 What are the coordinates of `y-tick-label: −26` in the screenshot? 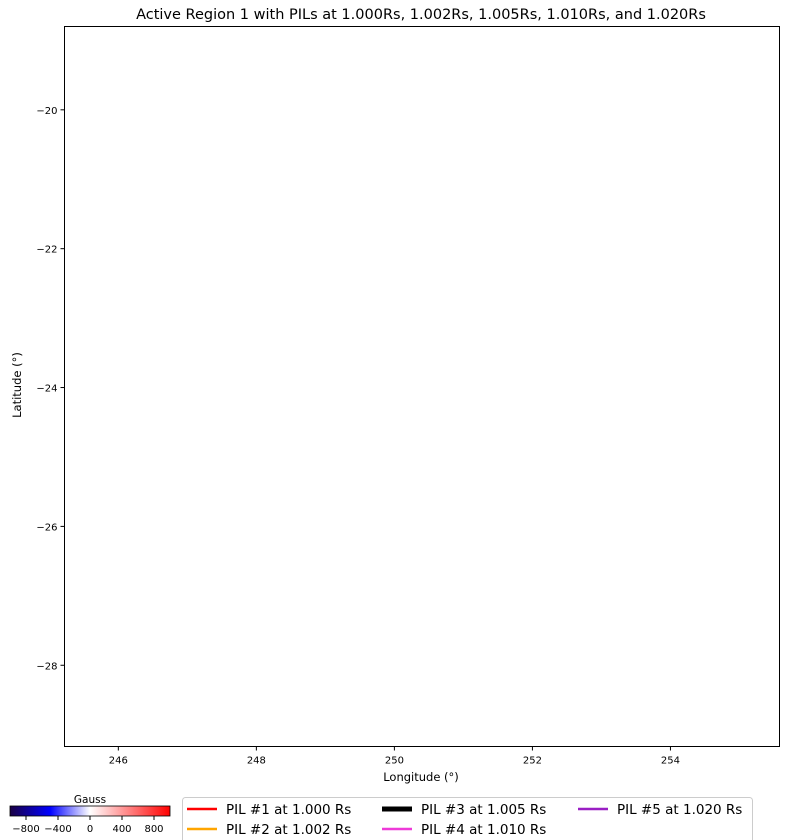 It's located at (46, 527).